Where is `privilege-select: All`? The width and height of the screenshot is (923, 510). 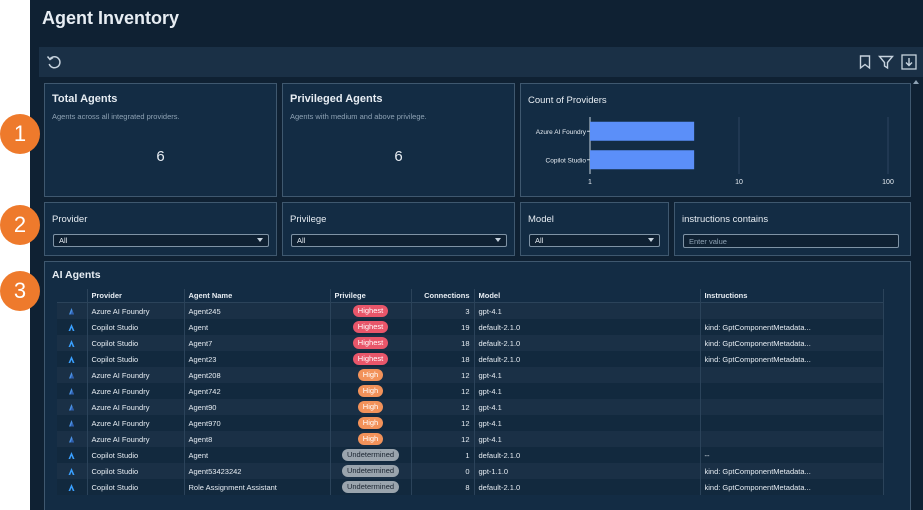
privilege-select: All is located at coordinates (399, 240).